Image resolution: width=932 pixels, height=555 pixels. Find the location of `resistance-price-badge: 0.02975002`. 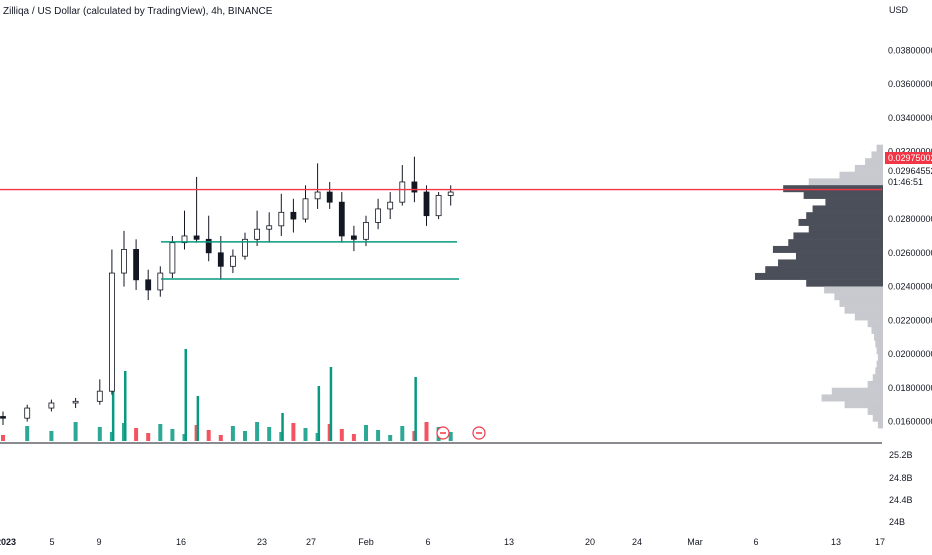

resistance-price-badge: 0.02975002 is located at coordinates (910, 158).